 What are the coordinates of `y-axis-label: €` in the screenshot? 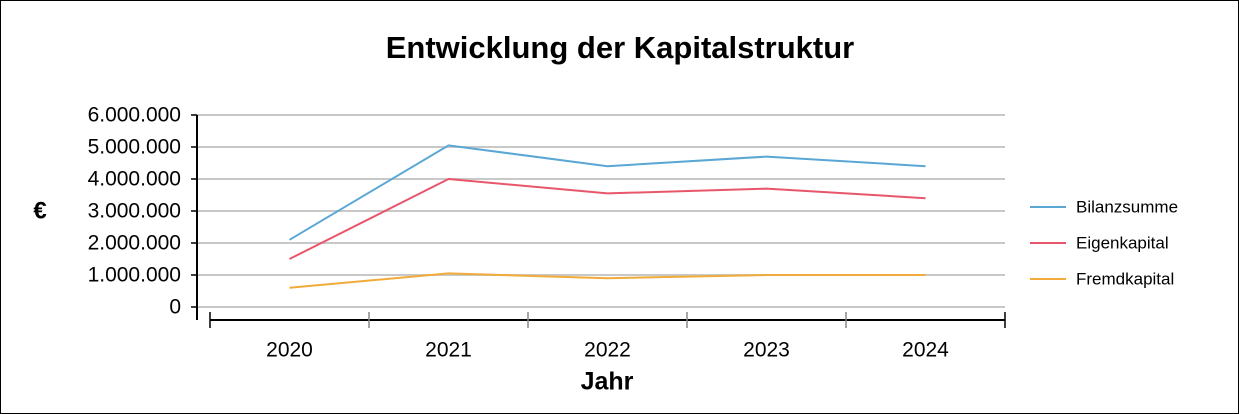 It's located at (39, 210).